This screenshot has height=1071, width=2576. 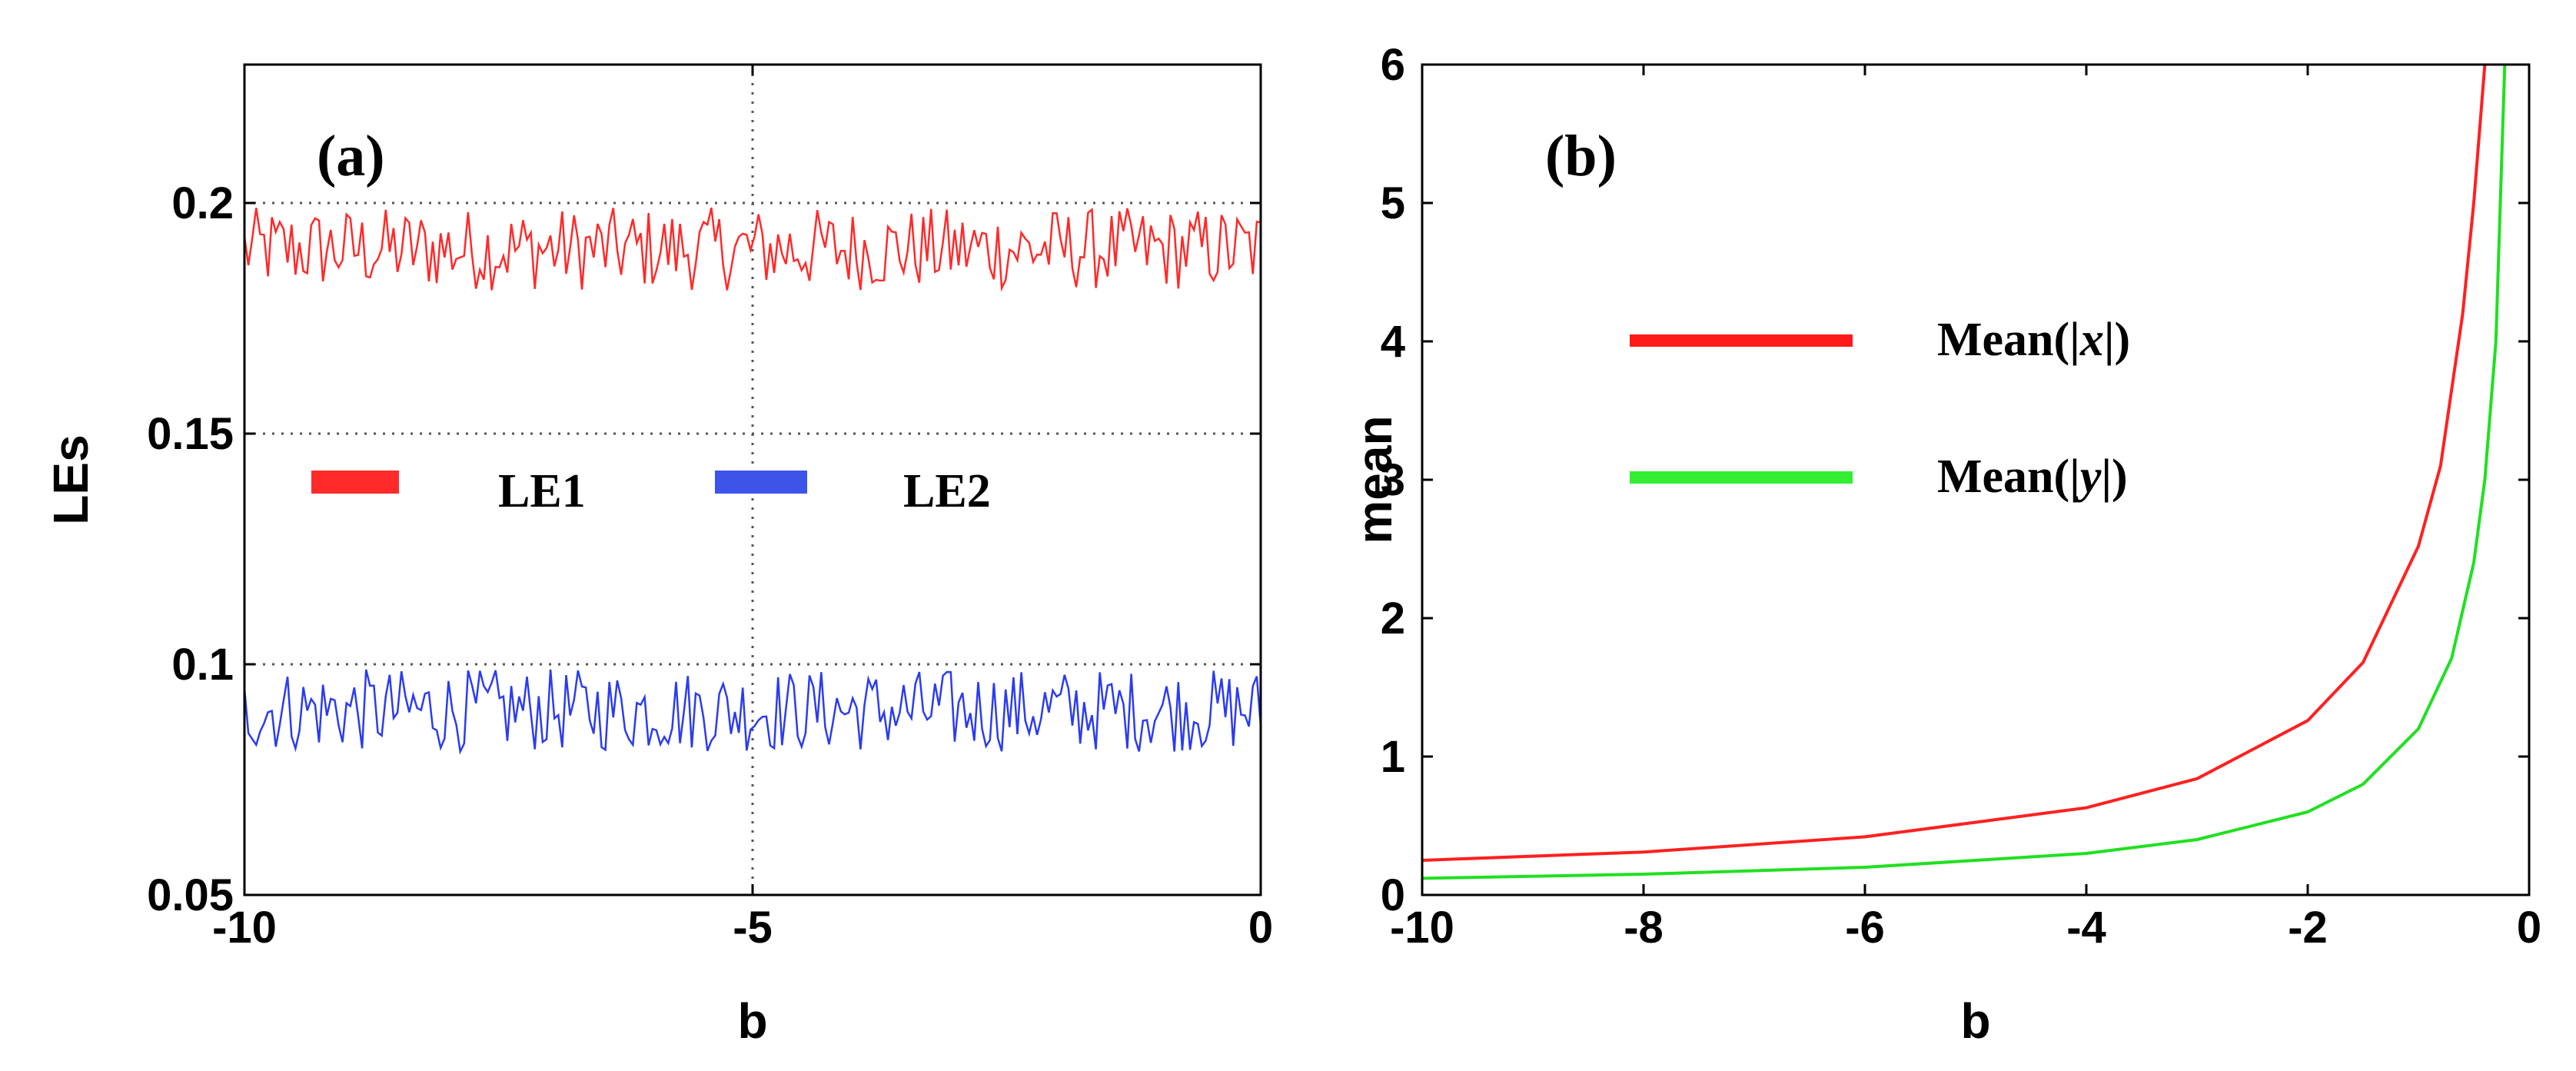 I want to click on legend-swatch-mean-x, so click(x=1741, y=340).